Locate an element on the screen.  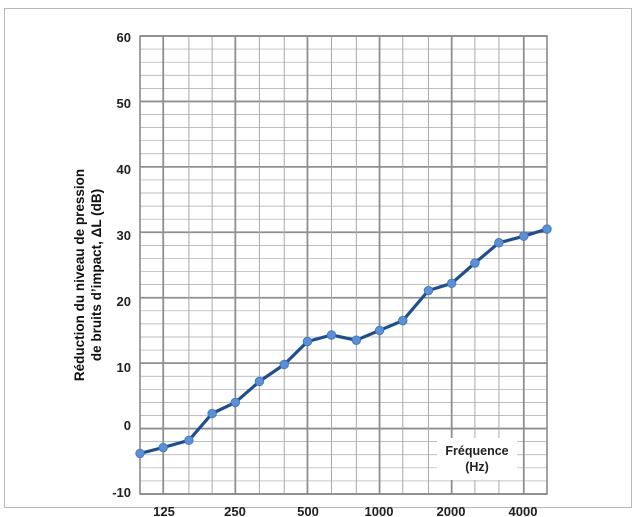
annotation-background is located at coordinates (477, 459).